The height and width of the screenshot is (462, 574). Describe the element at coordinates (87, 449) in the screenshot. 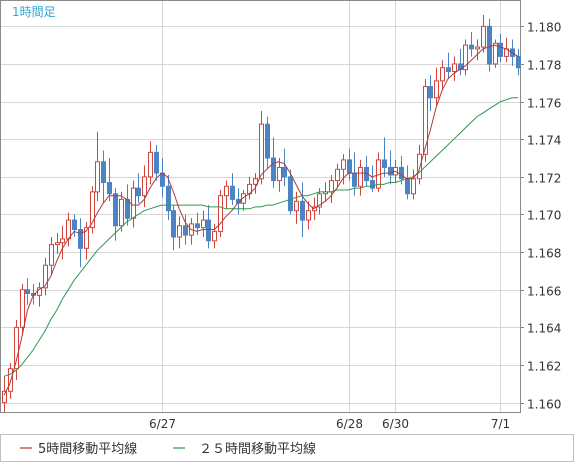

I see `legend-ma5-label: 5時間移動平均線` at that location.